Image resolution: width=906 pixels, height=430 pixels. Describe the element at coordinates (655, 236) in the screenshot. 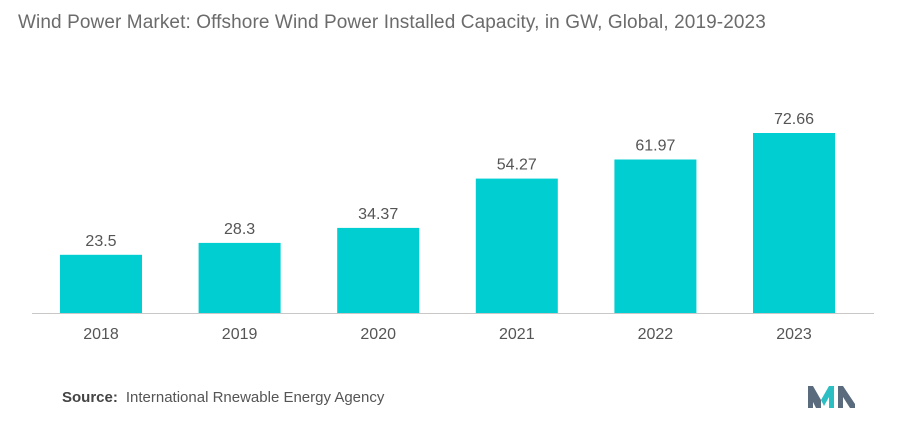

I see `bar-2022` at that location.